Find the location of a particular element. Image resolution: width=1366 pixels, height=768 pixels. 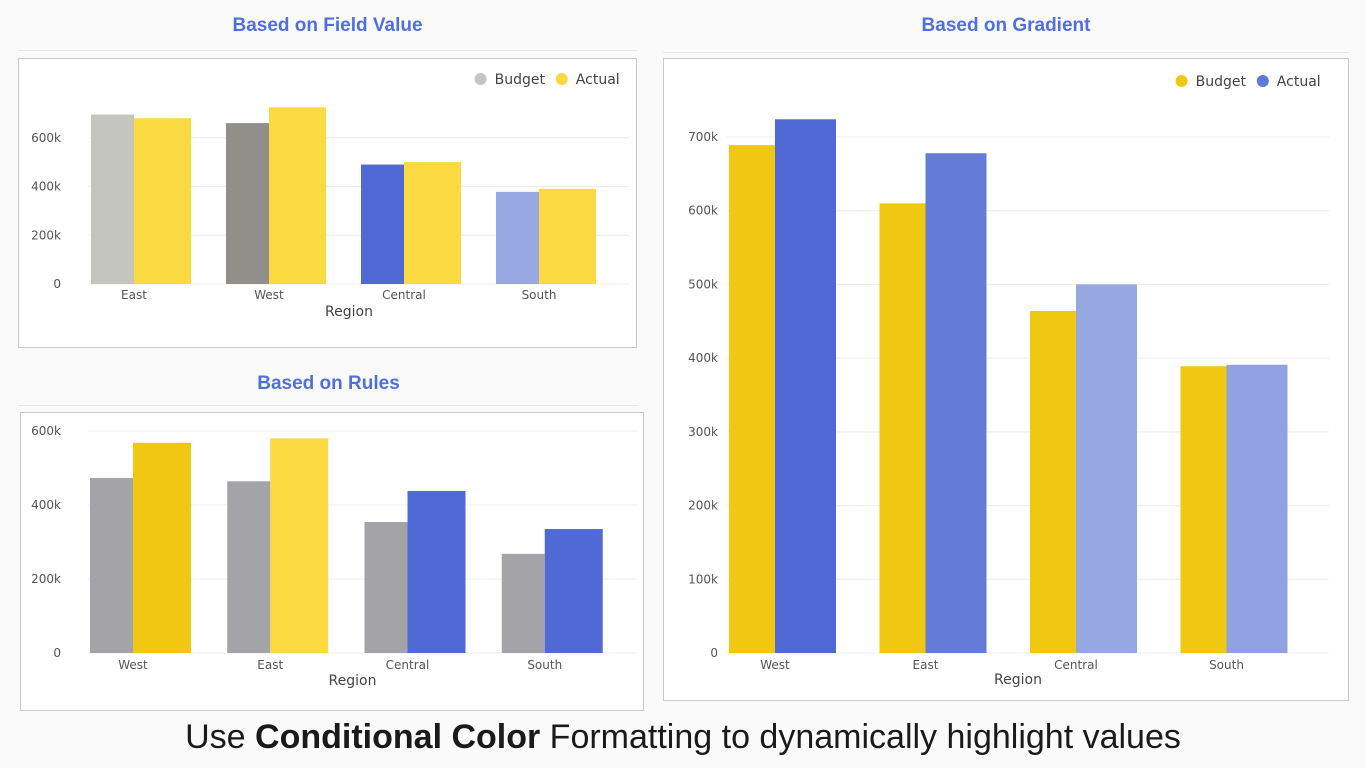

y-tick-label: 300k is located at coordinates (703, 432).